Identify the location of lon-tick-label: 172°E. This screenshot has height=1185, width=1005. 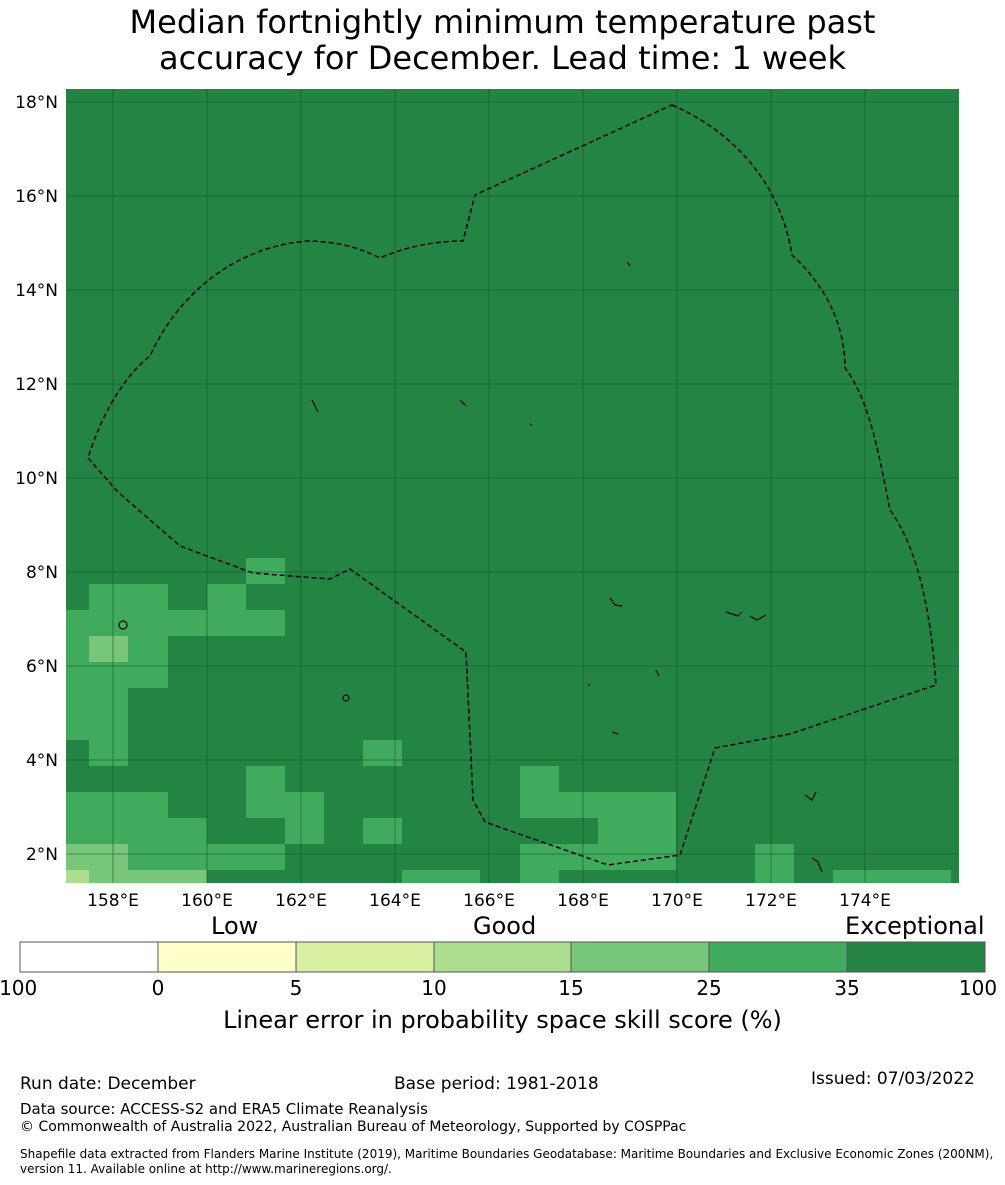
(771, 901).